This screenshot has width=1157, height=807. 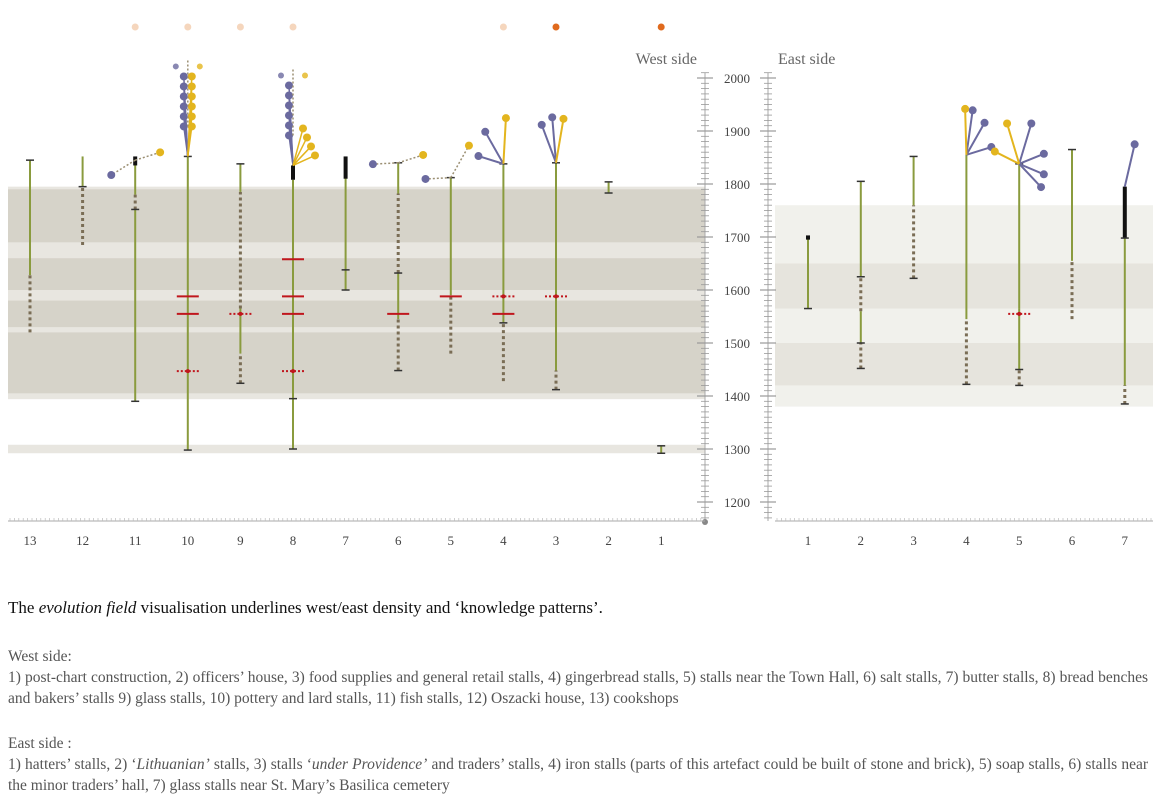 I want to click on y-tick-label-1600: 1600, so click(x=737, y=290).